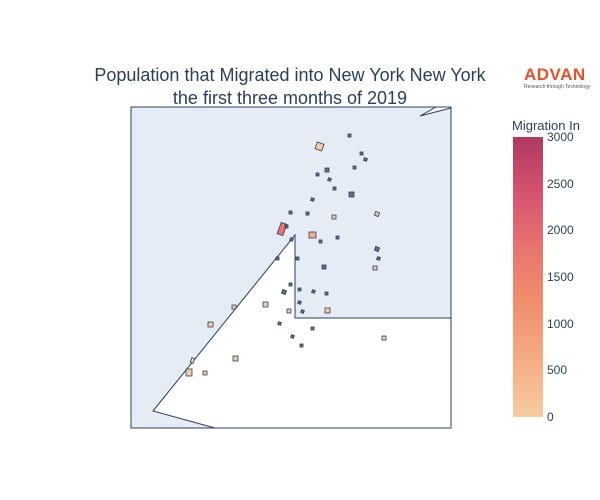 Image resolution: width=600 pixels, height=500 pixels. Describe the element at coordinates (528, 277) in the screenshot. I see `colorbar-gradient` at that location.